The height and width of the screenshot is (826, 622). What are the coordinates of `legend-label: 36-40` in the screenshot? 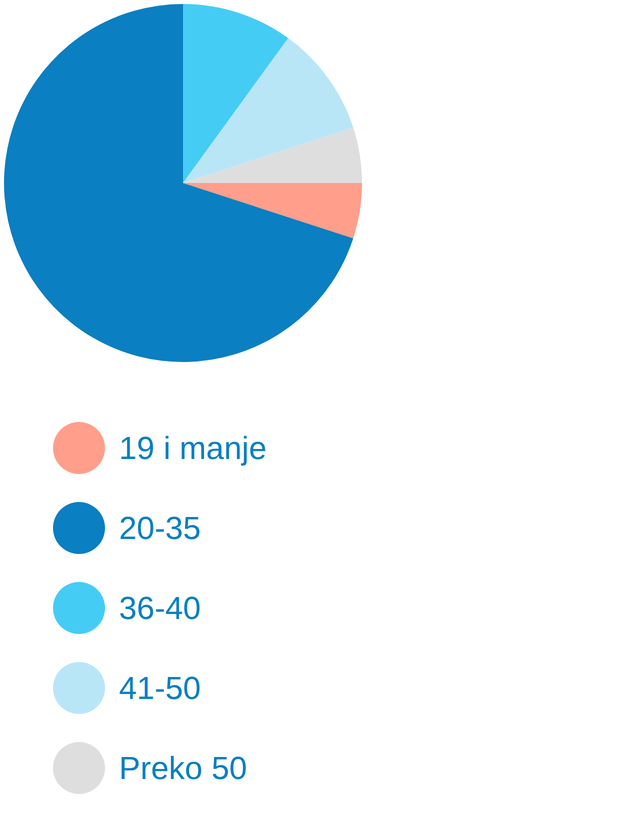 It's located at (160, 608).